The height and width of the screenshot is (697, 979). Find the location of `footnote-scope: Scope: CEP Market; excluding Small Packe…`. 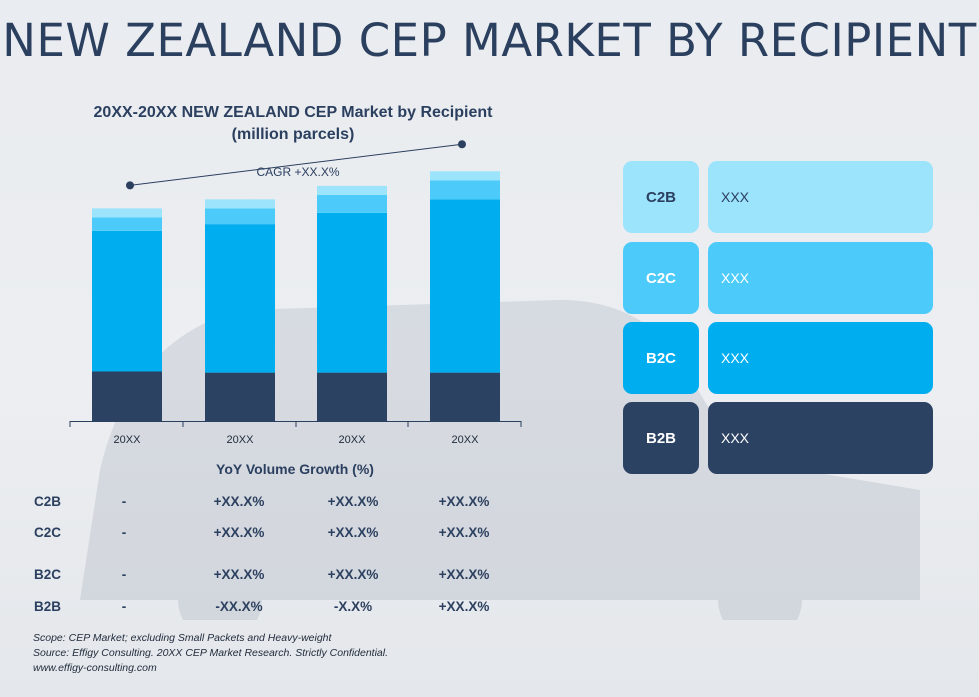

footnote-scope: Scope: CEP Market; excluding Small Packe… is located at coordinates (182, 638).